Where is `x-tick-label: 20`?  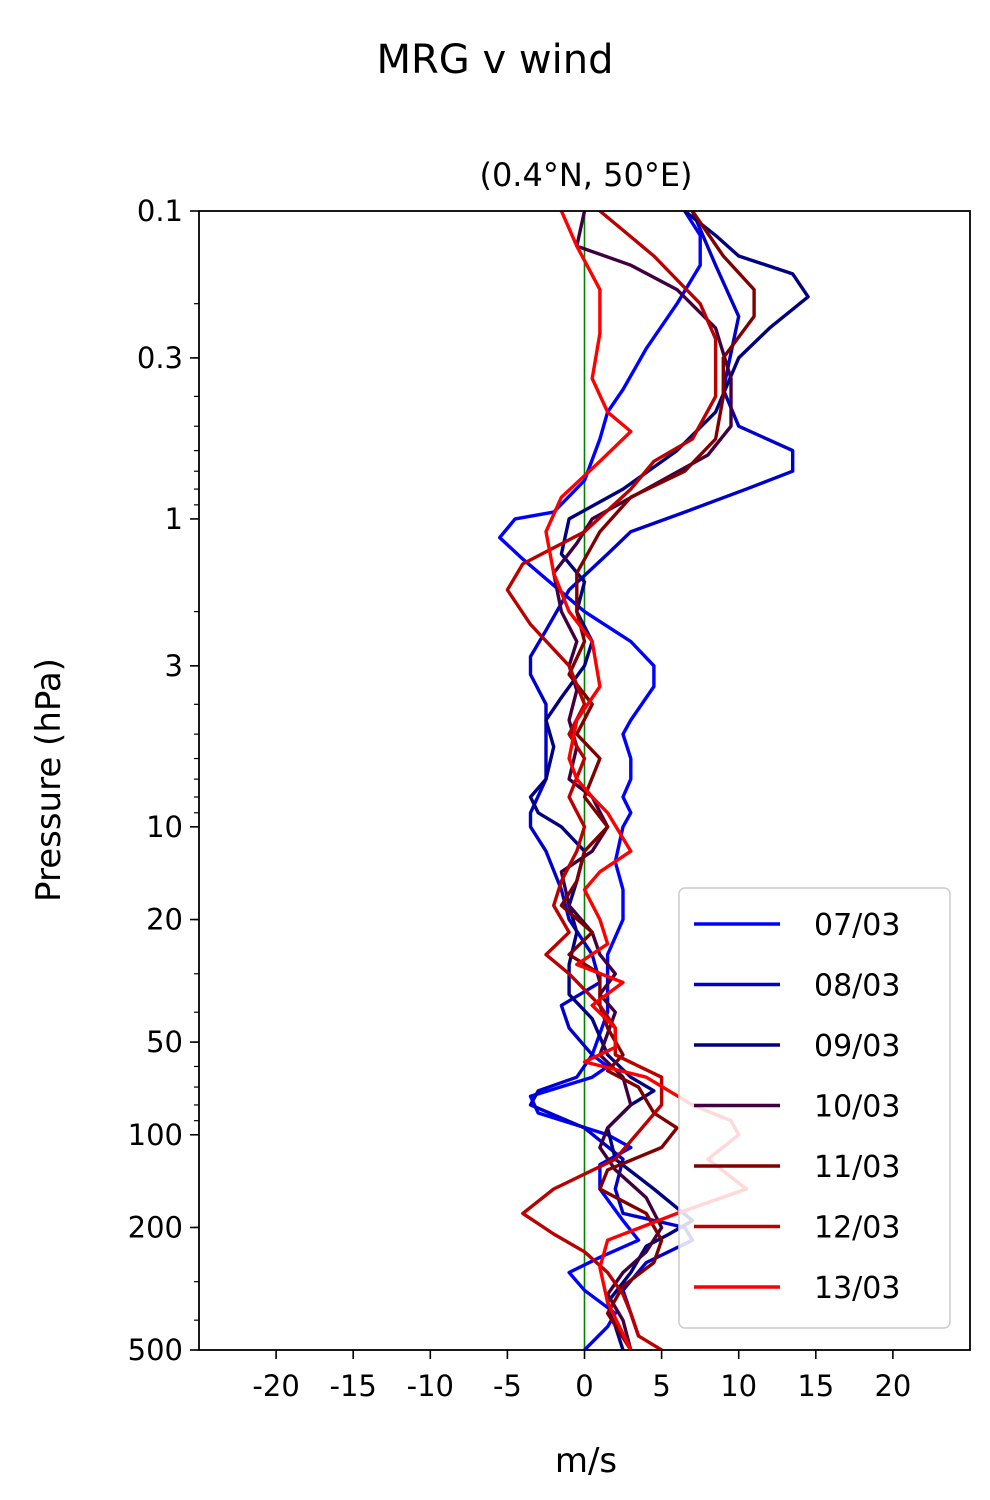
x-tick-label: 20 is located at coordinates (892, 1386).